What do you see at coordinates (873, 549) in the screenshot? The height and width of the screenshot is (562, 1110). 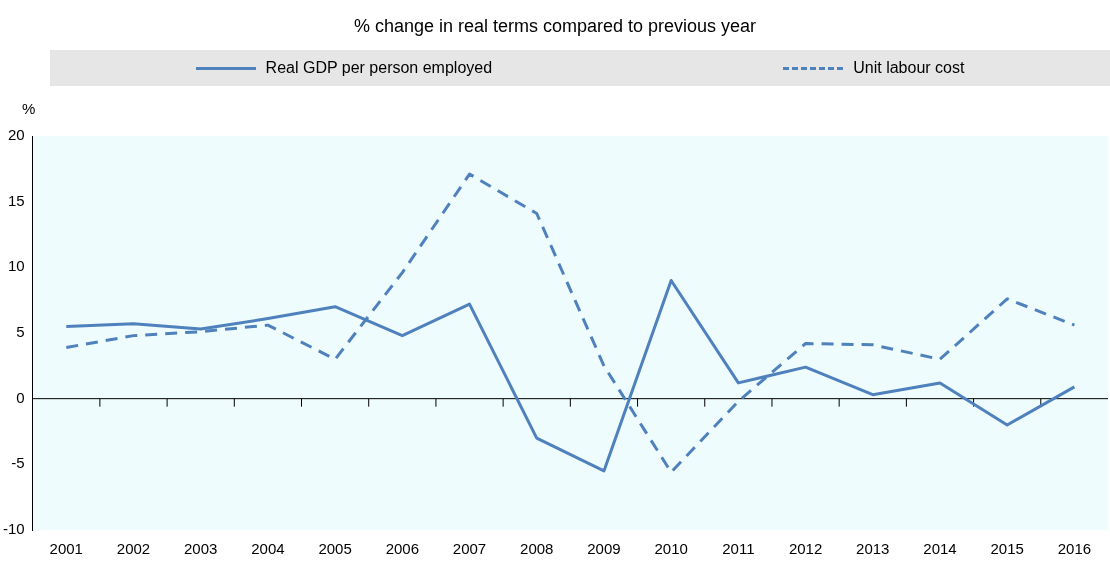 I see `x-tick-label: 2013` at bounding box center [873, 549].